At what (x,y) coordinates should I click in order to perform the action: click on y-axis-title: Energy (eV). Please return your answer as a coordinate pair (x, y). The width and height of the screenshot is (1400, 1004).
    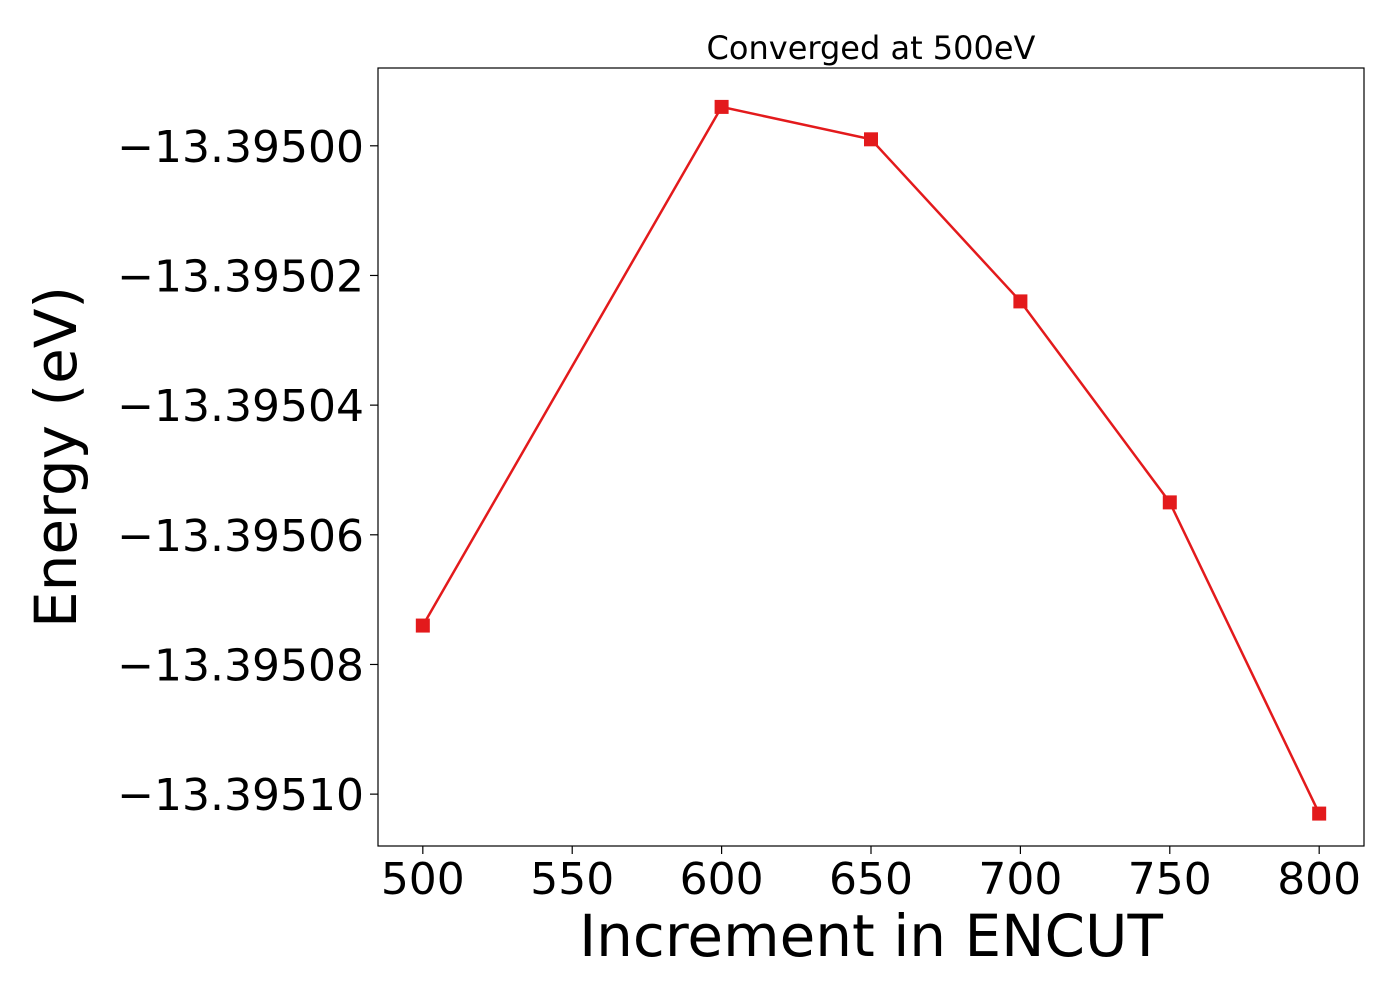
    Looking at the image, I should click on (56, 457).